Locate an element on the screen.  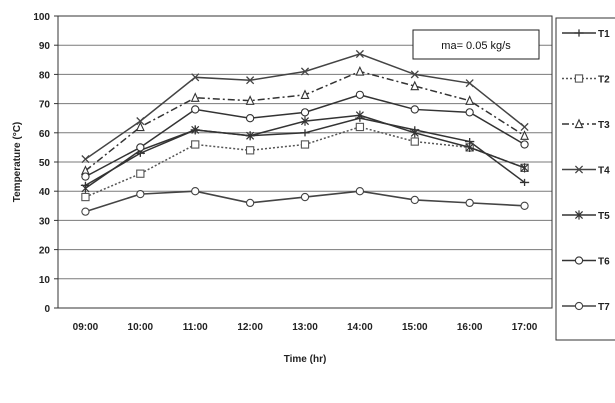
legend-item-t2: T2 is located at coordinates (586, 80).